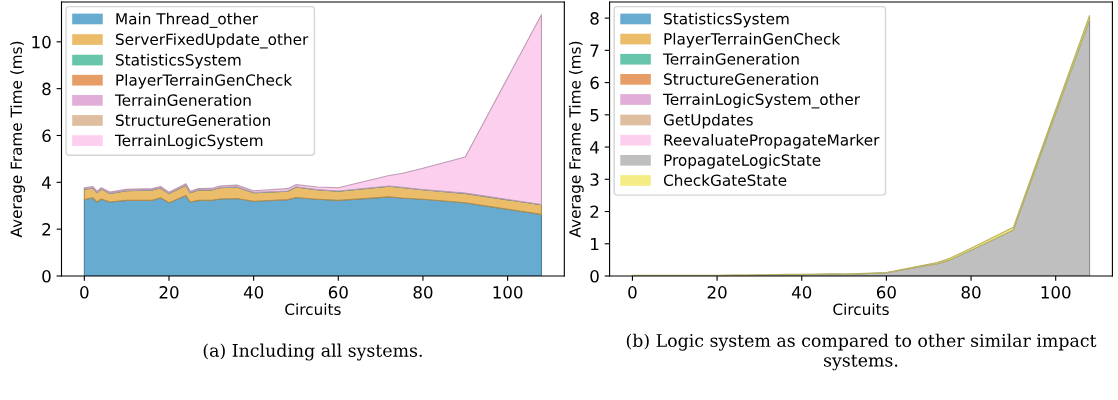  Describe the element at coordinates (187, 20) in the screenshot. I see `legend-label: Main Thread_other` at that location.